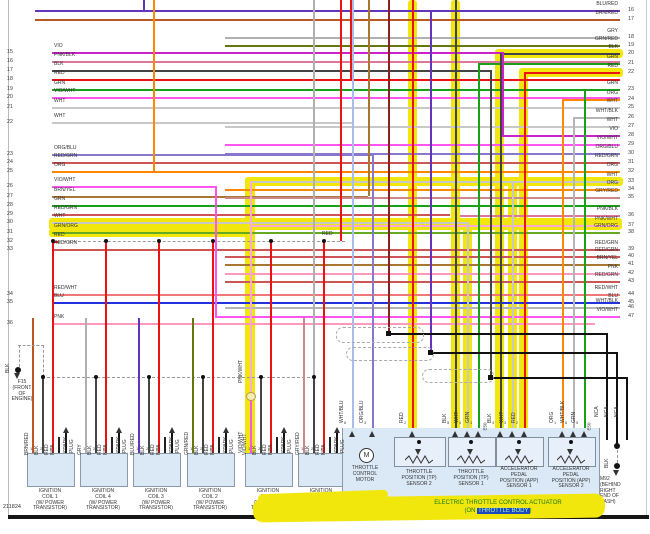 This screenshot has height=534, width=650. Describe the element at coordinates (59, 317) in the screenshot. I see `wire-color-label: PNK` at that location.